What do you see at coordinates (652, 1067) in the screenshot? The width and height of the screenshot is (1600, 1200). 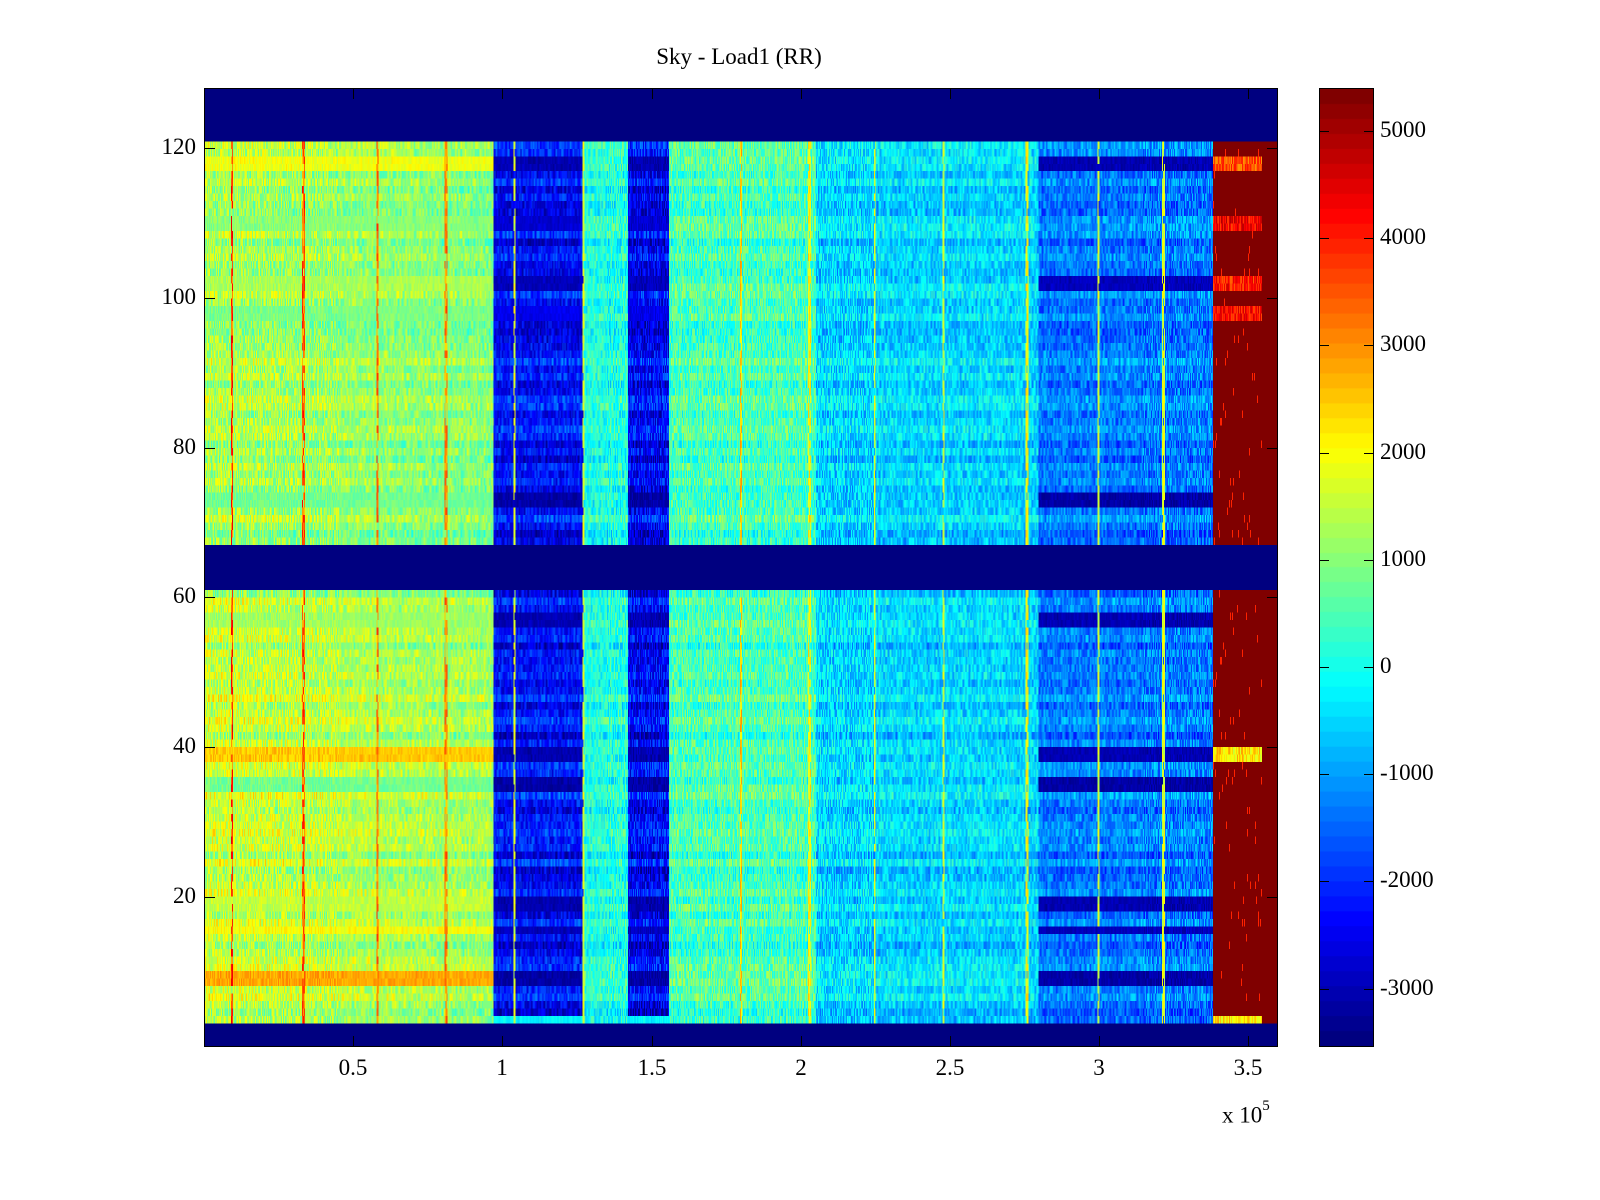 I see `x-tick-label: 1.5` at bounding box center [652, 1067].